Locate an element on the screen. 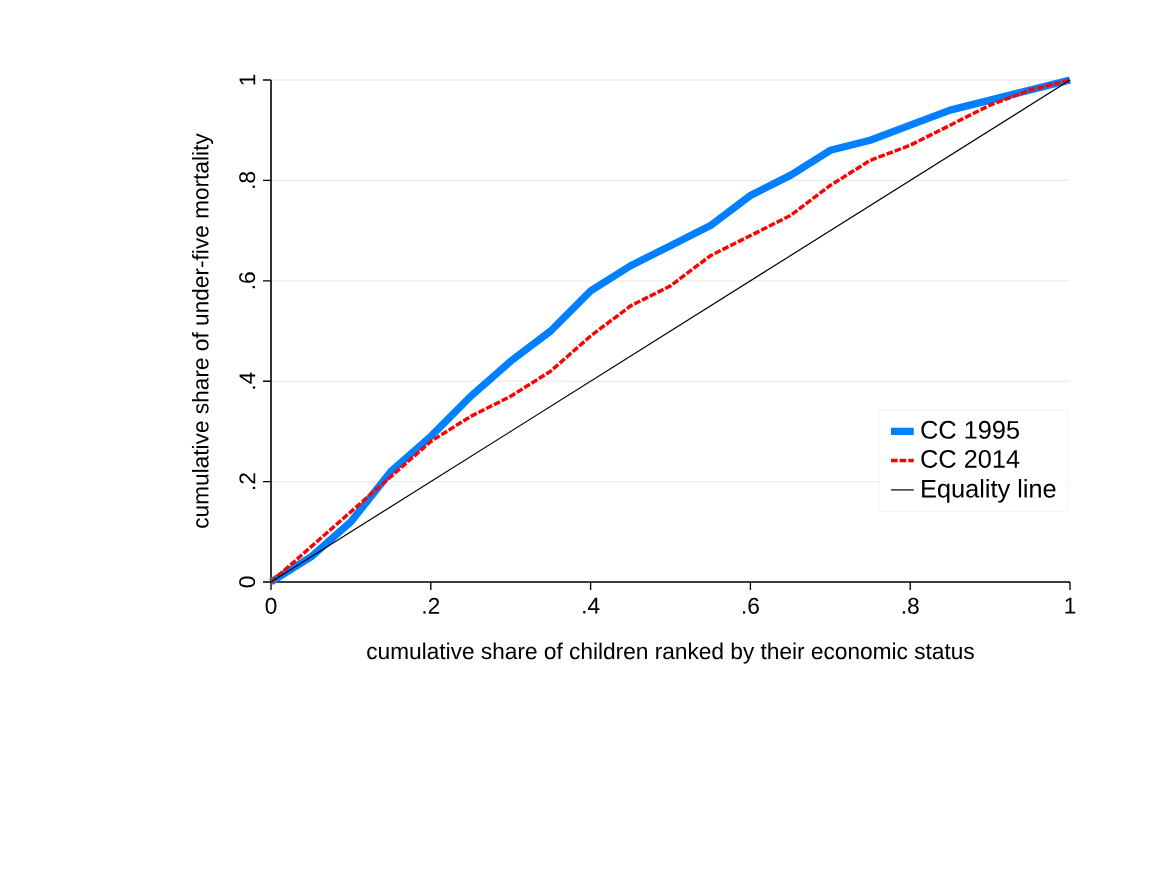 The height and width of the screenshot is (890, 1151). x-tick-label: .4 is located at coordinates (591, 605).